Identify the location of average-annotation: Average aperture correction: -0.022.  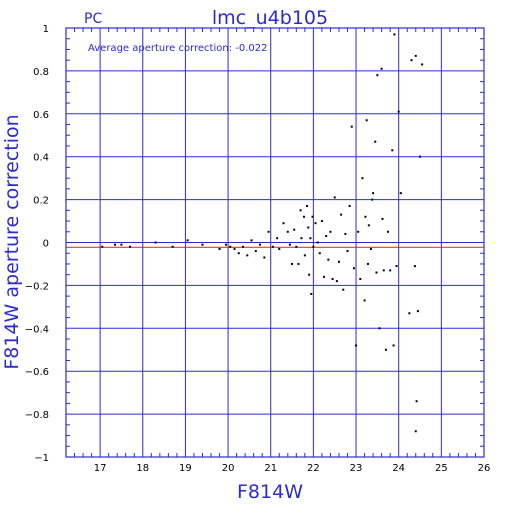
(178, 48).